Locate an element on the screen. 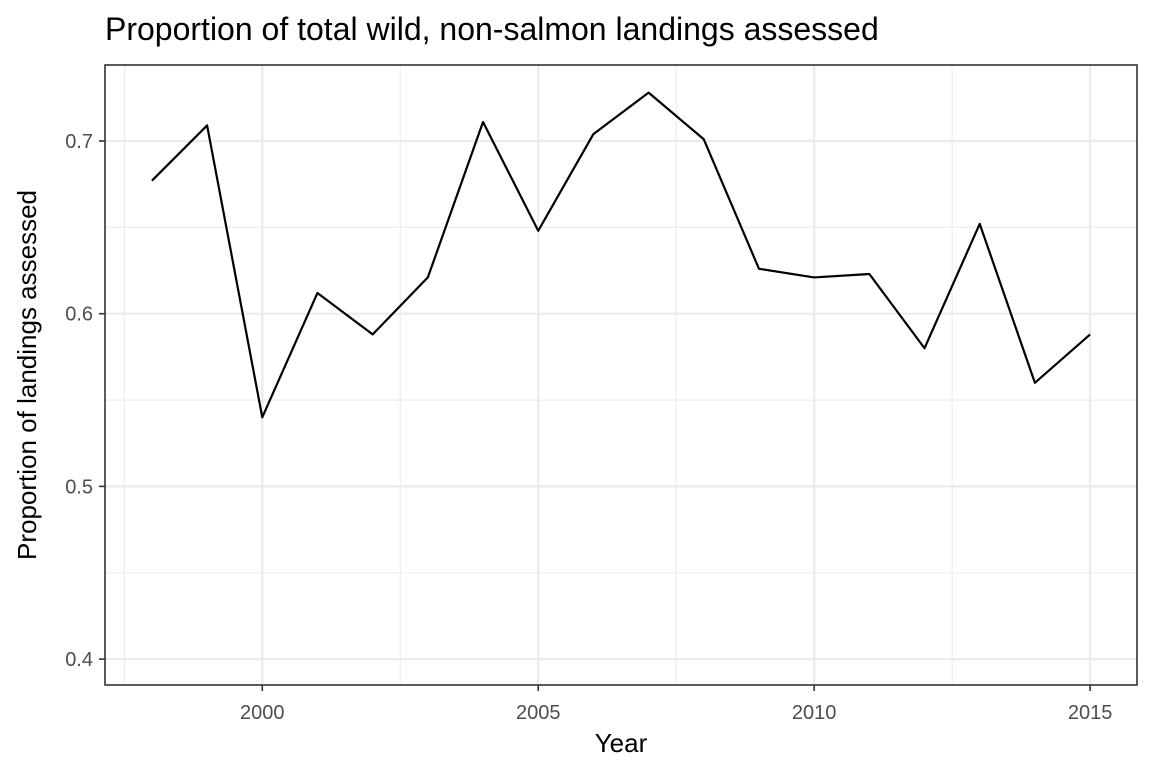 This screenshot has width=1152, height=768. x-tick-label: 2010 is located at coordinates (814, 713).